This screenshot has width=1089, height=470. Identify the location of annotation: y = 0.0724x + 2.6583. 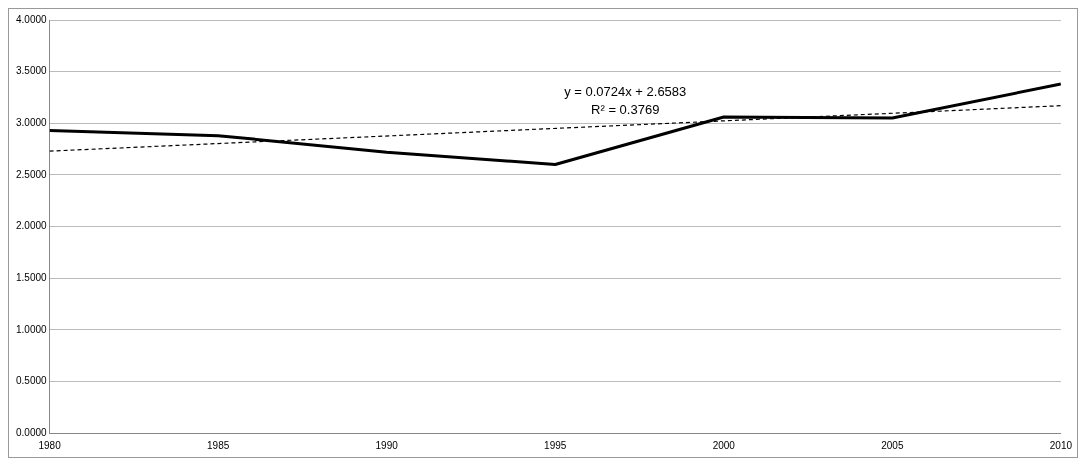
(625, 91).